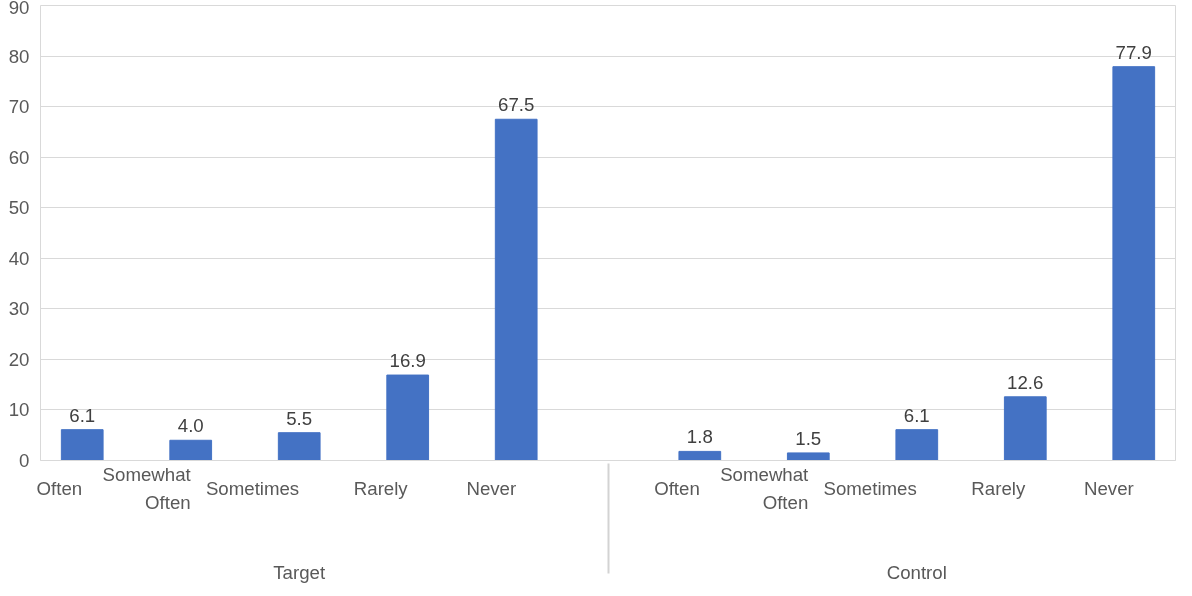 The width and height of the screenshot is (1192, 596). I want to click on data-label: 12.6, so click(1025, 382).